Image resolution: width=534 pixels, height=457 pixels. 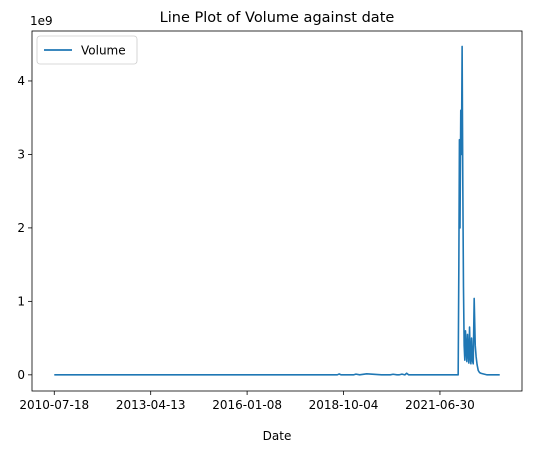 I want to click on y-offset-label: 1e9, so click(x=41, y=21).